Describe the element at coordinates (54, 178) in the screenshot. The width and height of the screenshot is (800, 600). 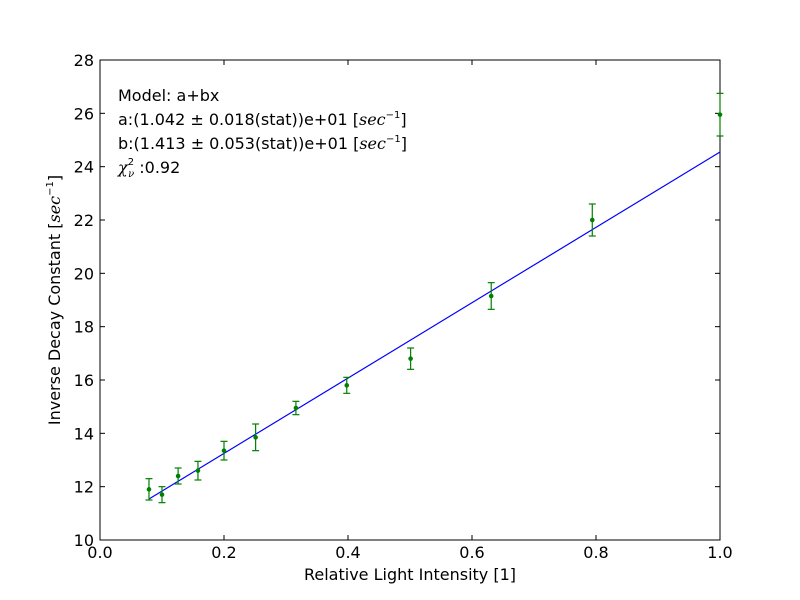
I see `y-axis-label-bracket-close: ]` at that location.